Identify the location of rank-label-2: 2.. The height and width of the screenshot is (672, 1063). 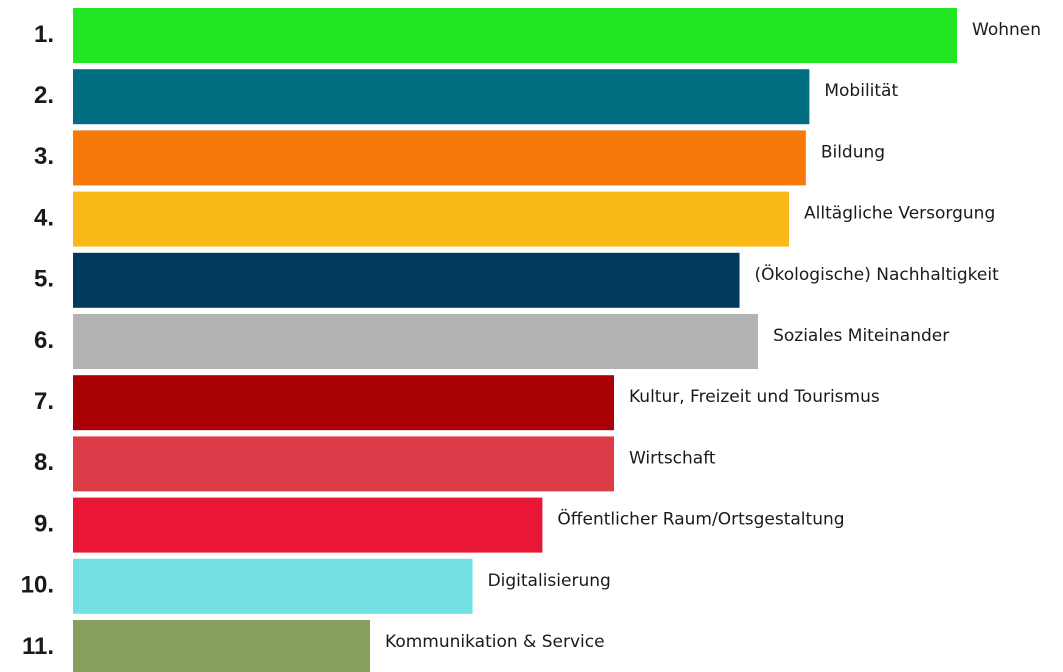
(44, 95).